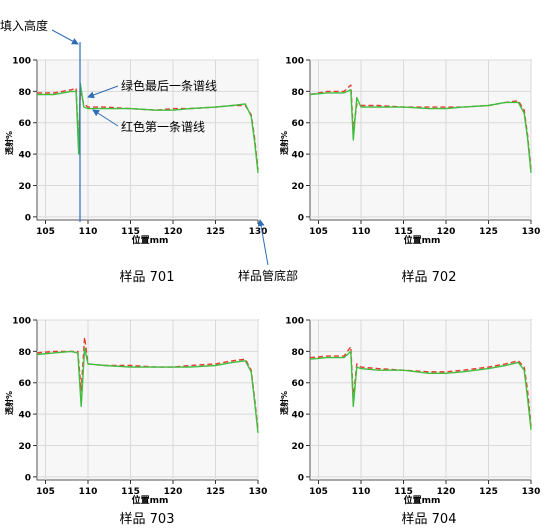 Image resolution: width=545 pixels, height=530 pixels. What do you see at coordinates (163, 126) in the screenshot?
I see `red-first-label: 红色第一条谱线` at bounding box center [163, 126].